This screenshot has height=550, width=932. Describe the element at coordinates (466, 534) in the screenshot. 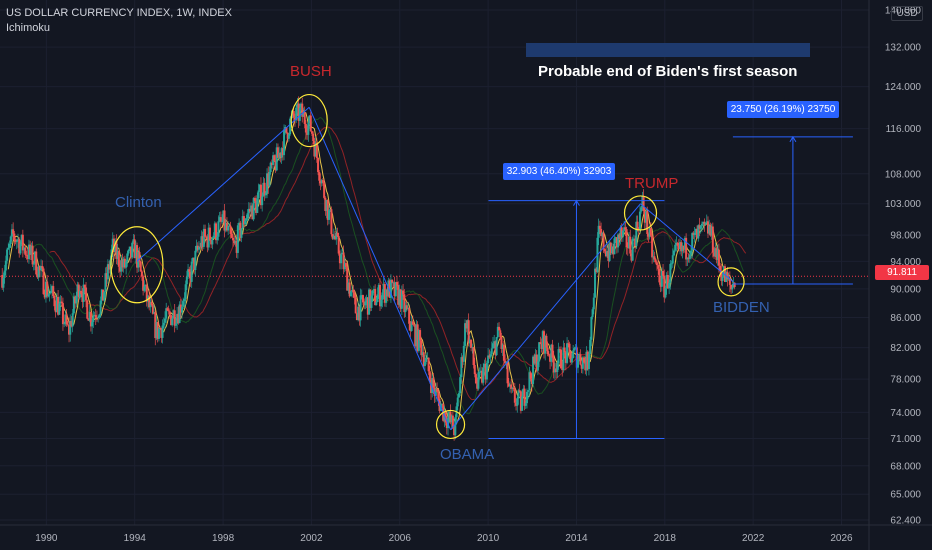

I see `time-axis: 1990 1994 1998 2002 2006 2010 2014 2018 2022 2026` at that location.